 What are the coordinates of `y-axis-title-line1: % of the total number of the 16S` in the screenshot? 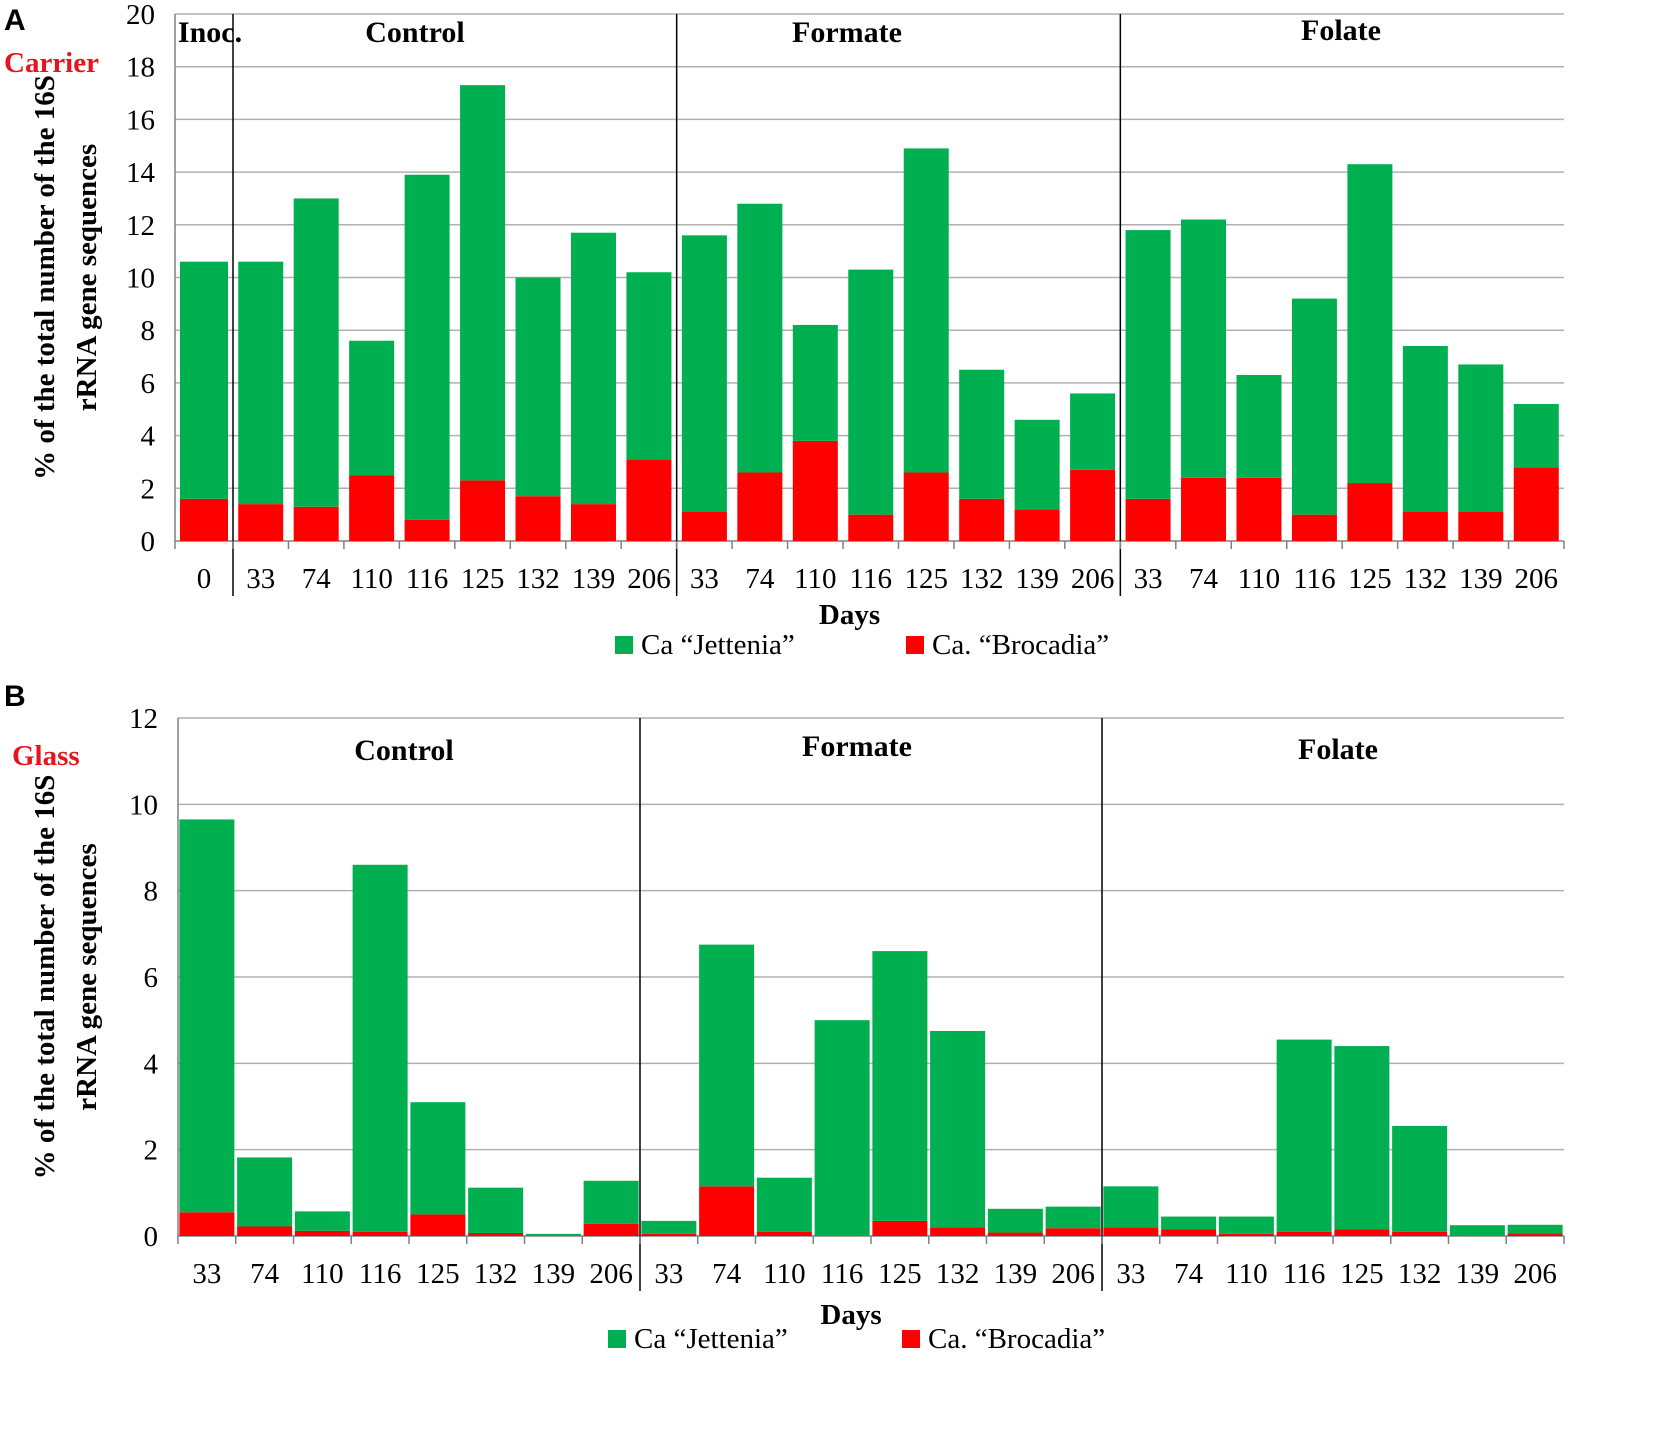 It's located at (45, 277).